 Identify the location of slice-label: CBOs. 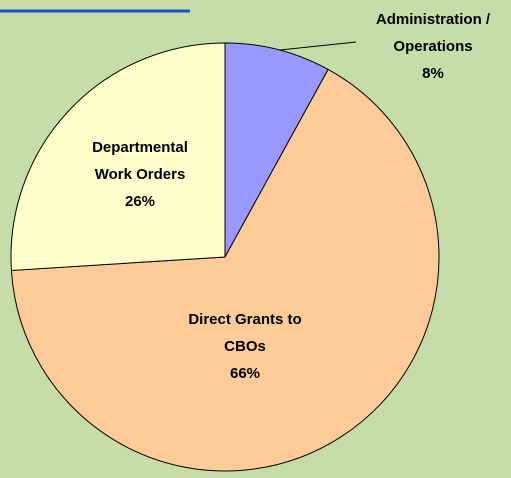
(245, 346).